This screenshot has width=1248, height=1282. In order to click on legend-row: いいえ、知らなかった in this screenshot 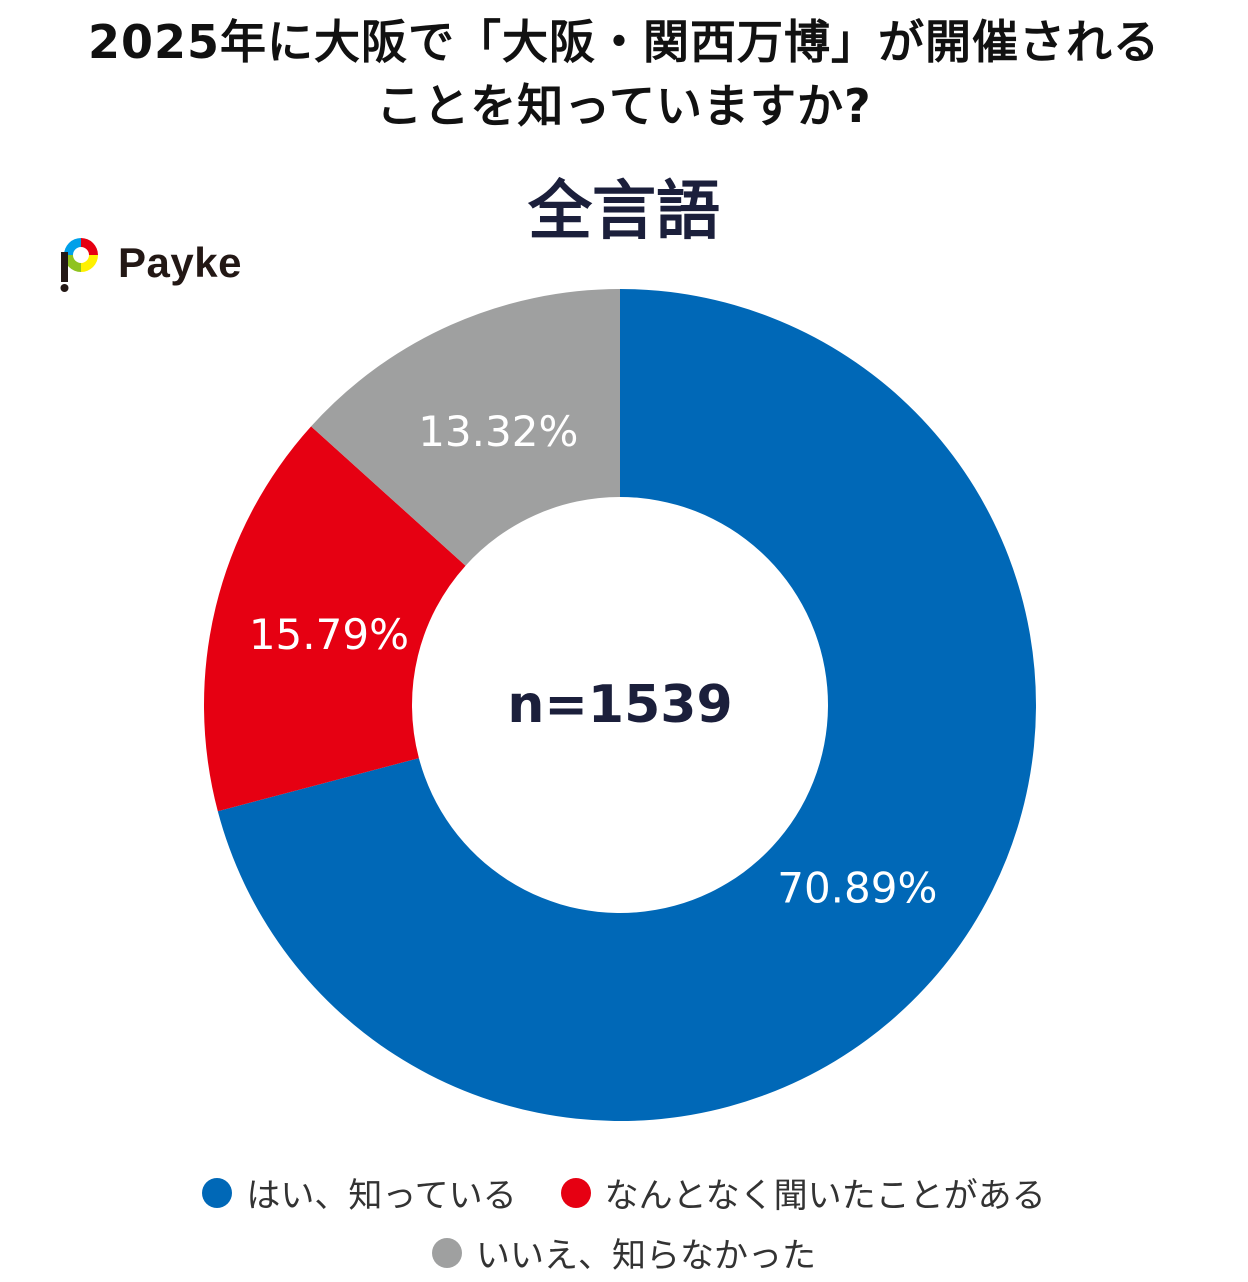, I will do `click(624, 1252)`.